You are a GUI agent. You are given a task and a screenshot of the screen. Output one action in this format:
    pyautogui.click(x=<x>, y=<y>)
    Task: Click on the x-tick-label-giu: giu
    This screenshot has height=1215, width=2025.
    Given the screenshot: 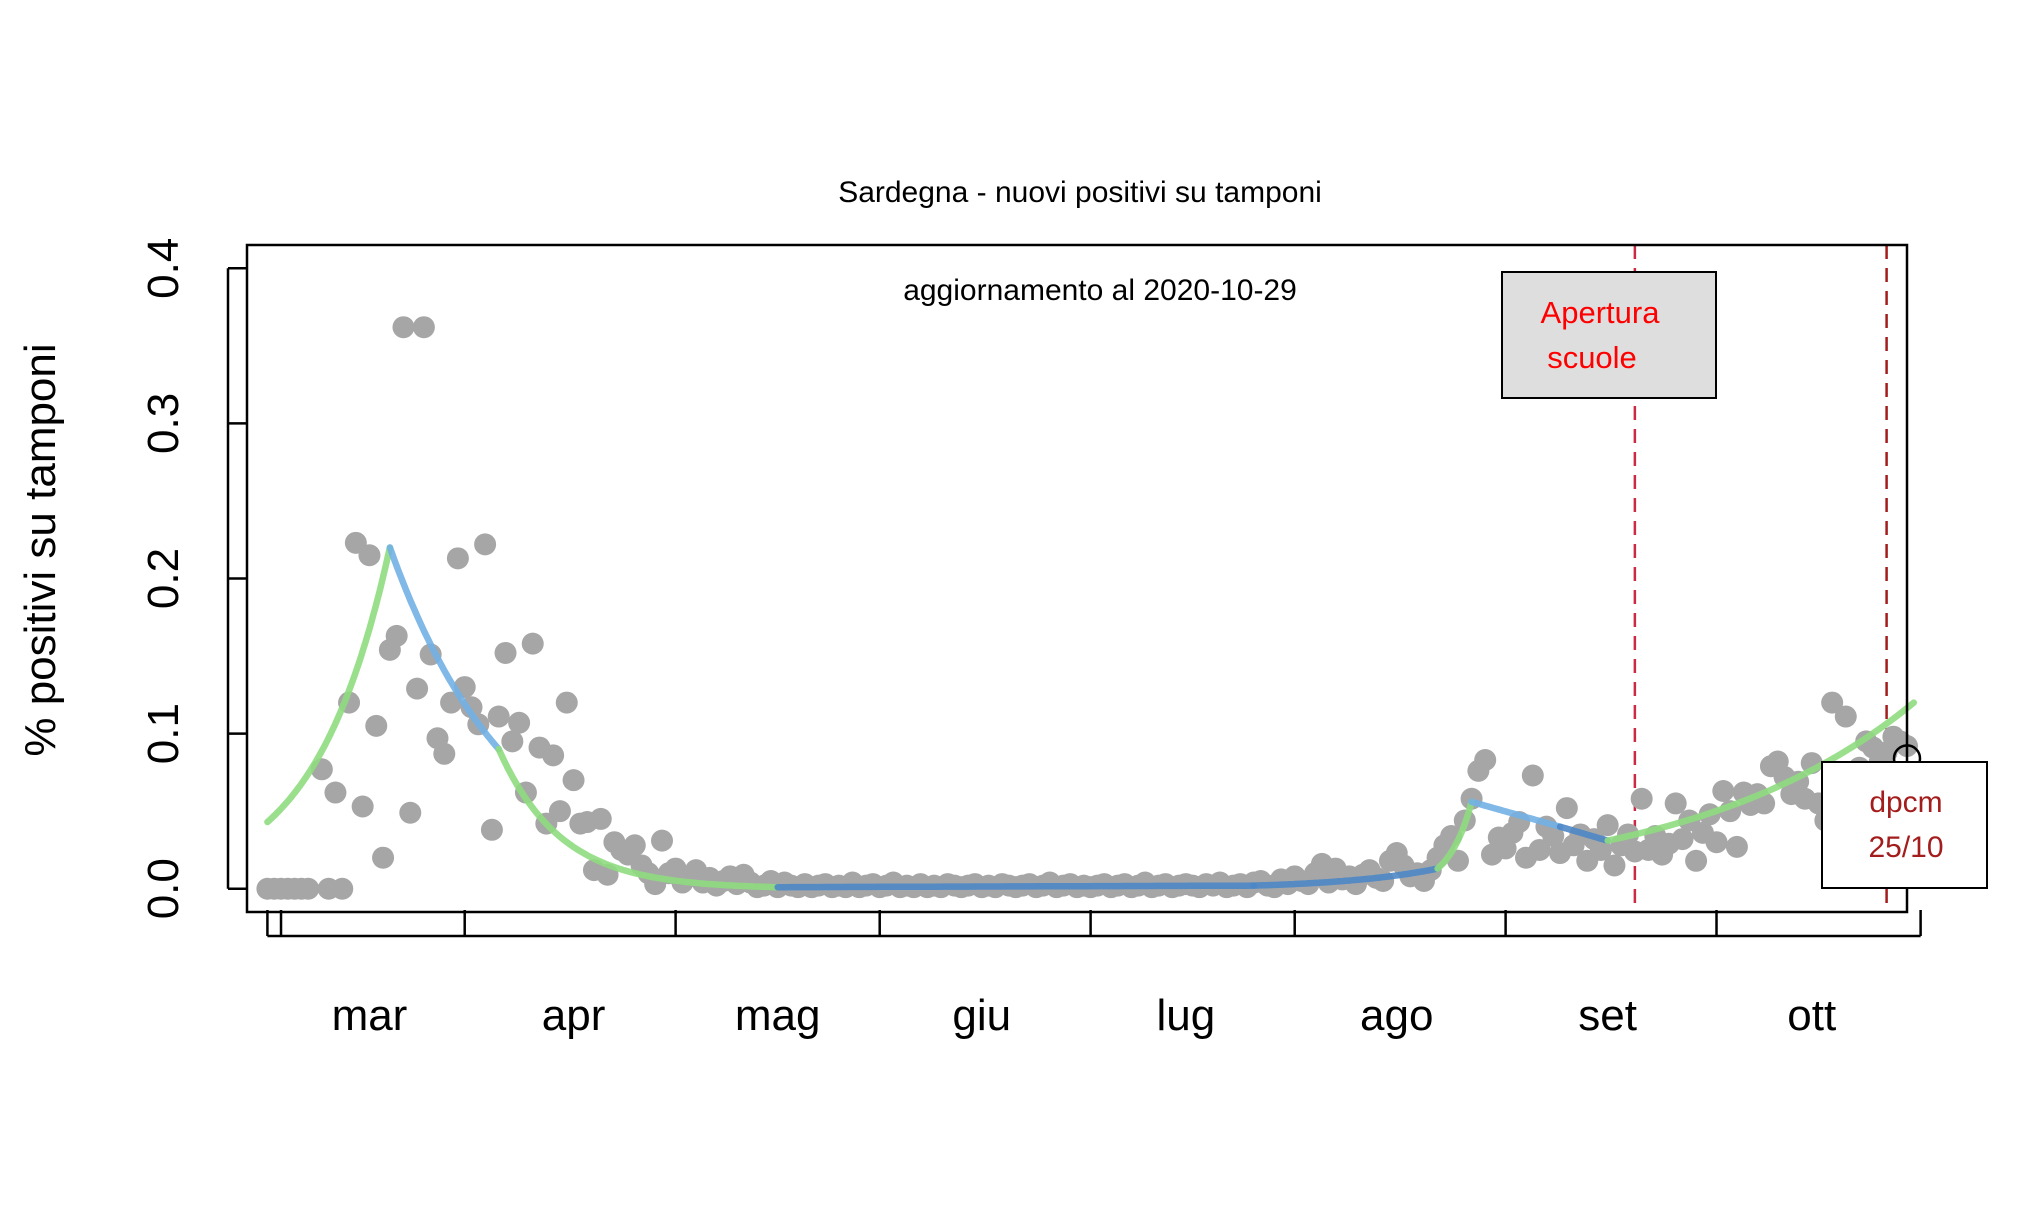 What is the action you would take?
    pyautogui.click(x=981, y=1015)
    